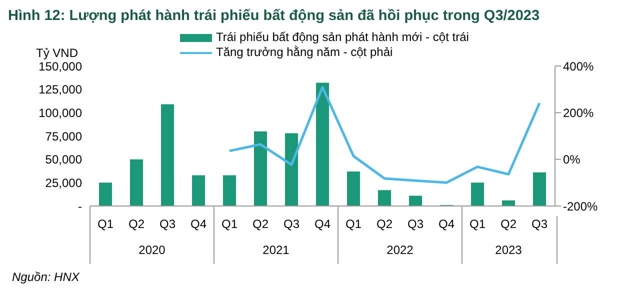 The height and width of the screenshot is (291, 640). I want to click on text: 2022, so click(400, 250).